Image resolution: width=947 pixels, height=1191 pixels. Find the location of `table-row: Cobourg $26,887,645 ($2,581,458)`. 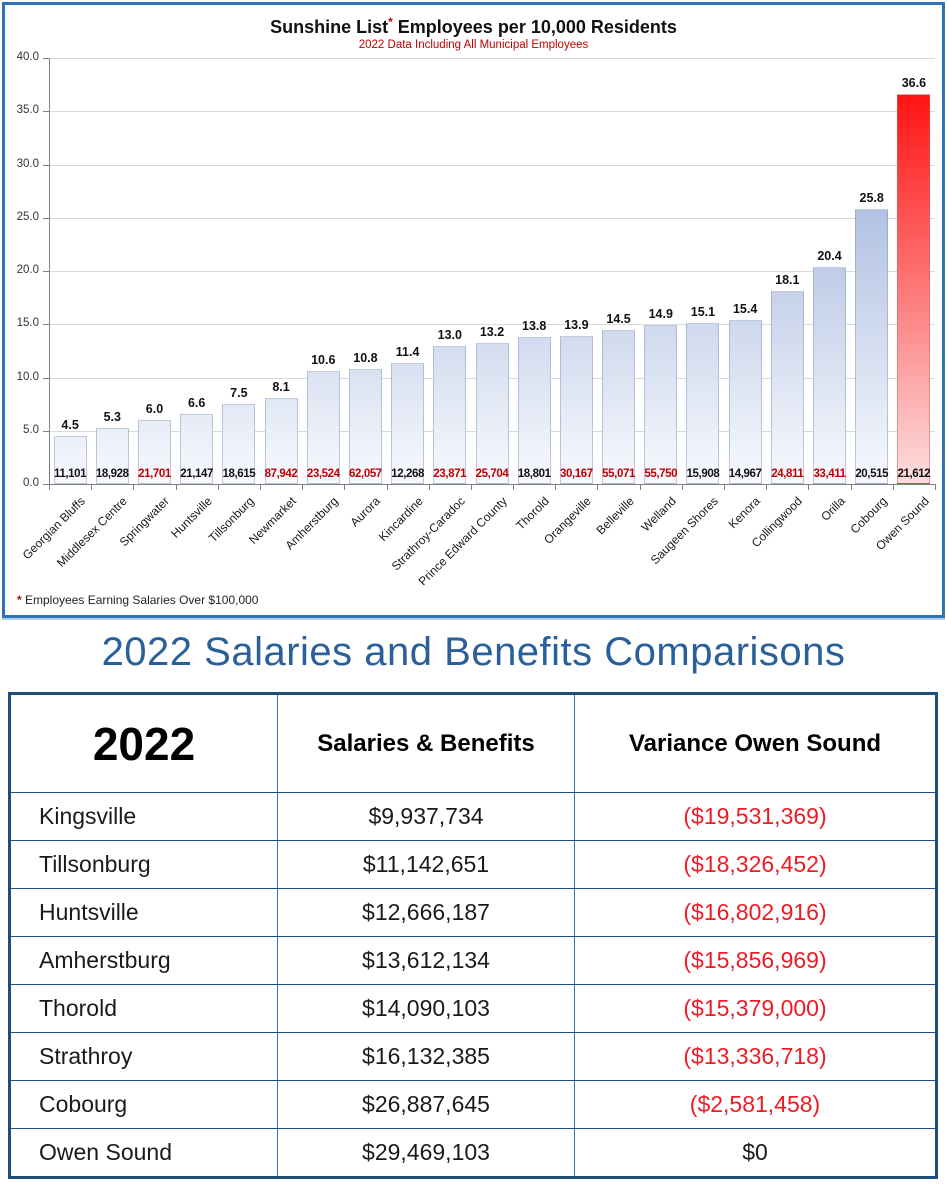

table-row: Cobourg $26,887,645 ($2,581,458) is located at coordinates (473, 1104).